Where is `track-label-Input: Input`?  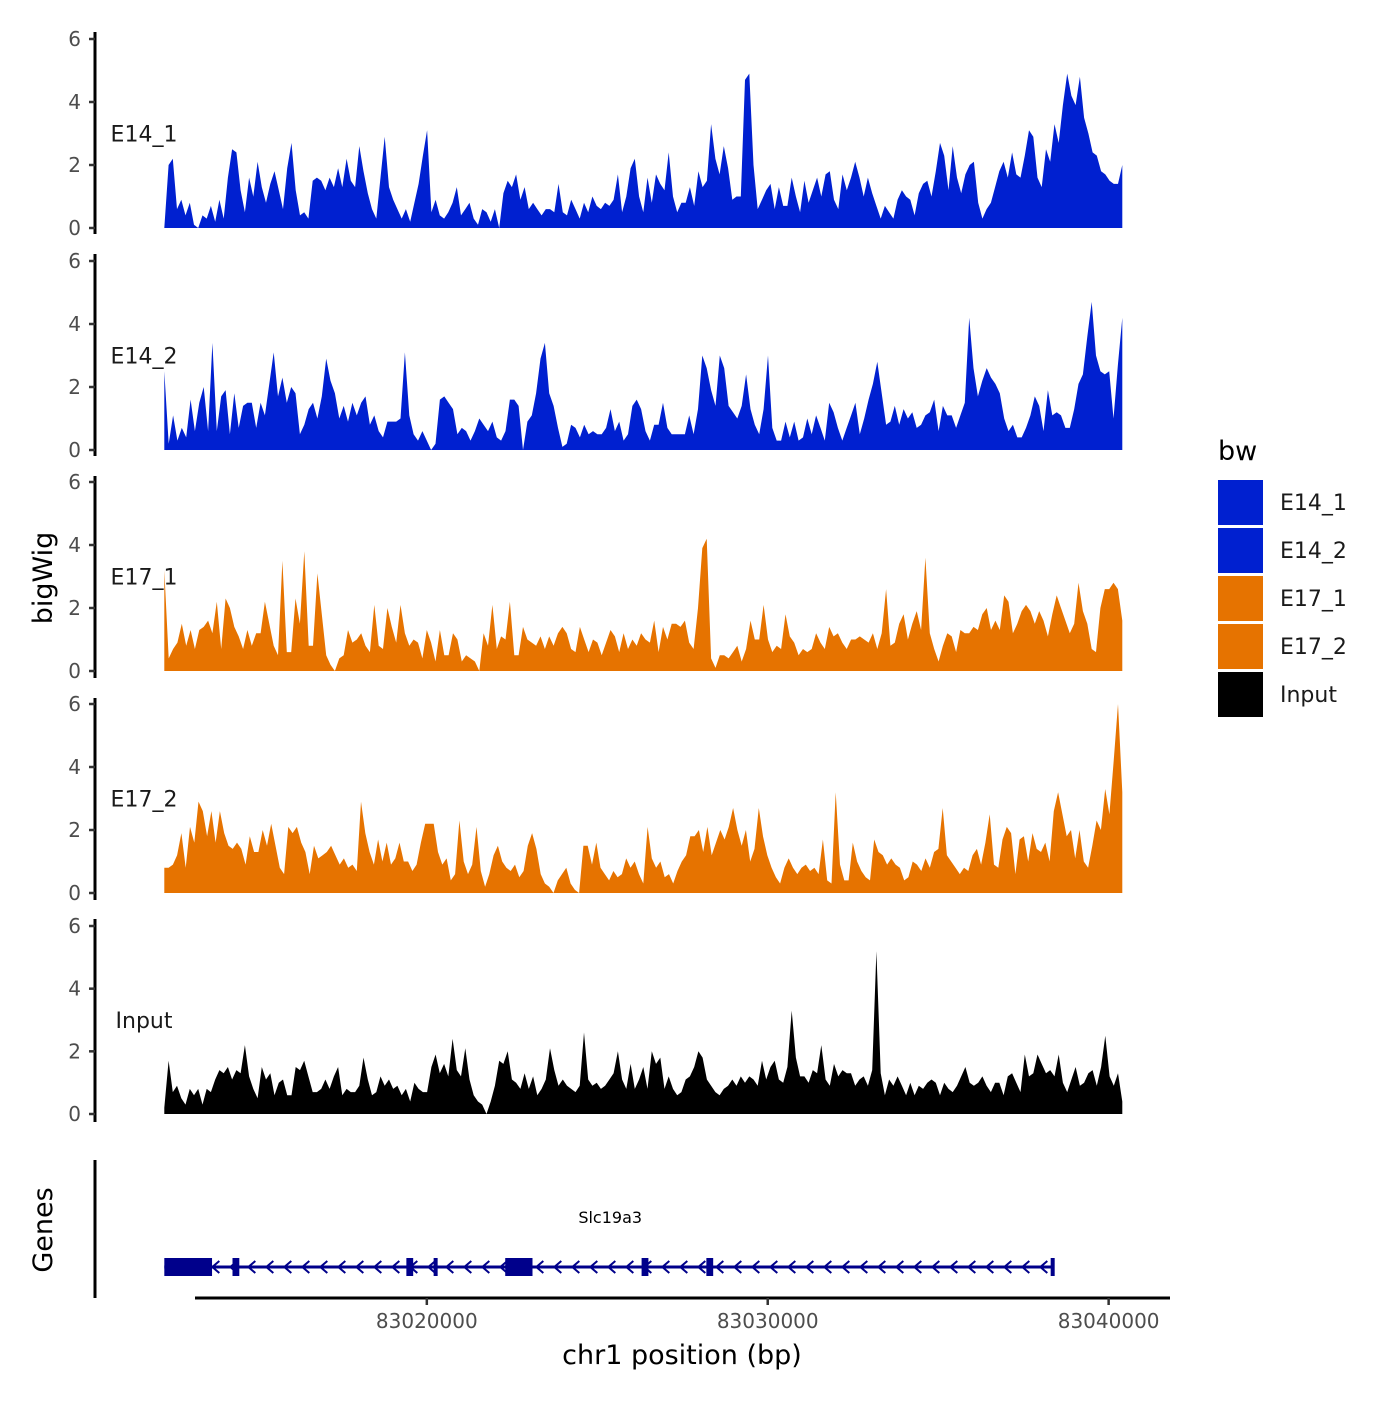 track-label-Input: Input is located at coordinates (144, 1021).